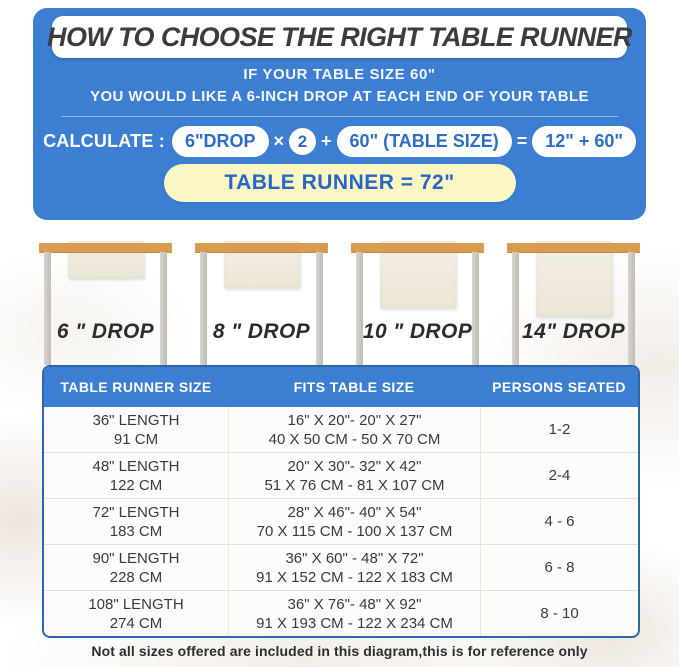  Describe the element at coordinates (104, 141) in the screenshot. I see `calculate-label: CALCULATE :` at that location.